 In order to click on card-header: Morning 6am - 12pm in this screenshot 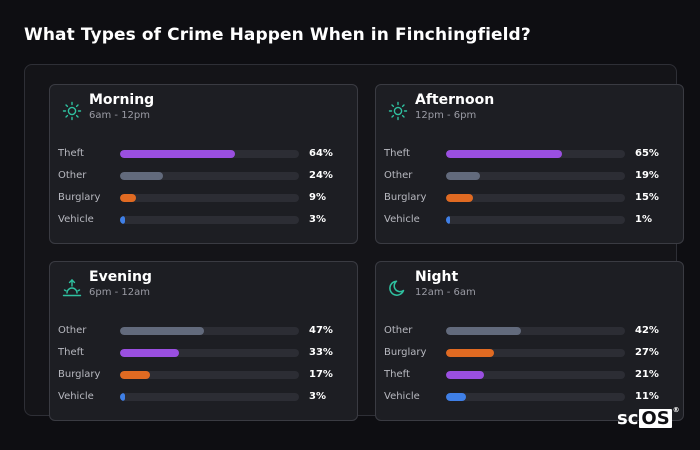, I will do `click(203, 107)`.